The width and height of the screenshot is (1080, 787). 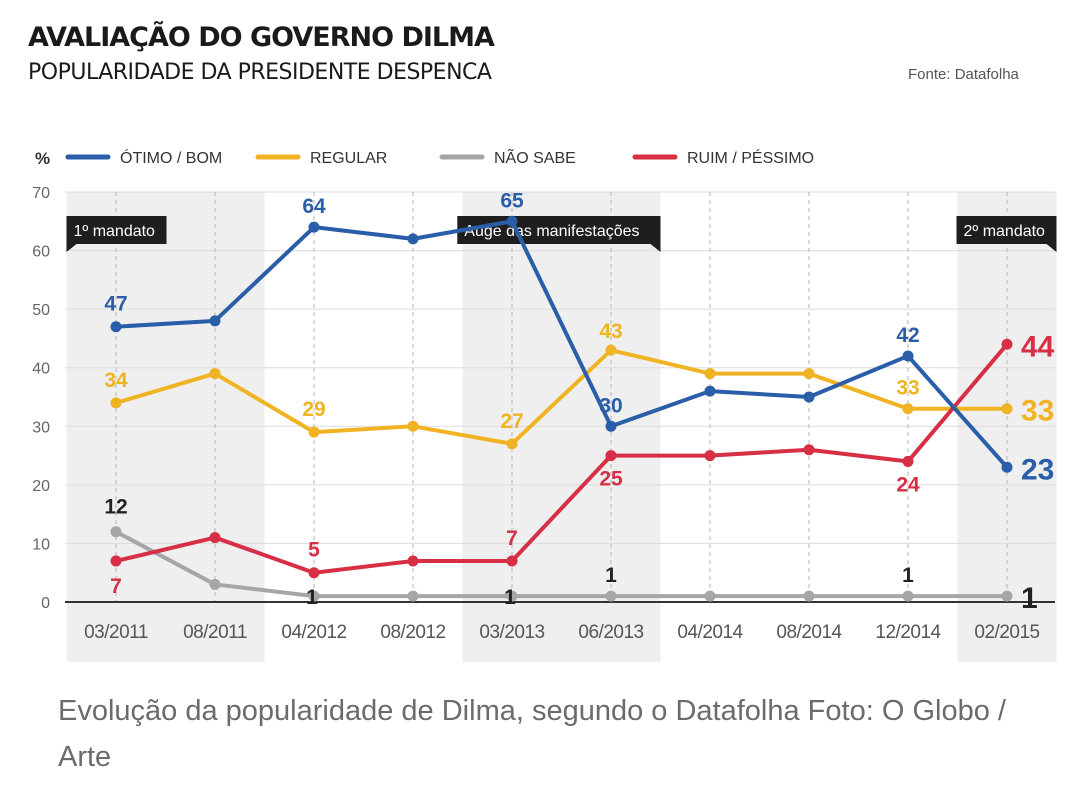 What do you see at coordinates (42, 158) in the screenshot?
I see `unit-label: %` at bounding box center [42, 158].